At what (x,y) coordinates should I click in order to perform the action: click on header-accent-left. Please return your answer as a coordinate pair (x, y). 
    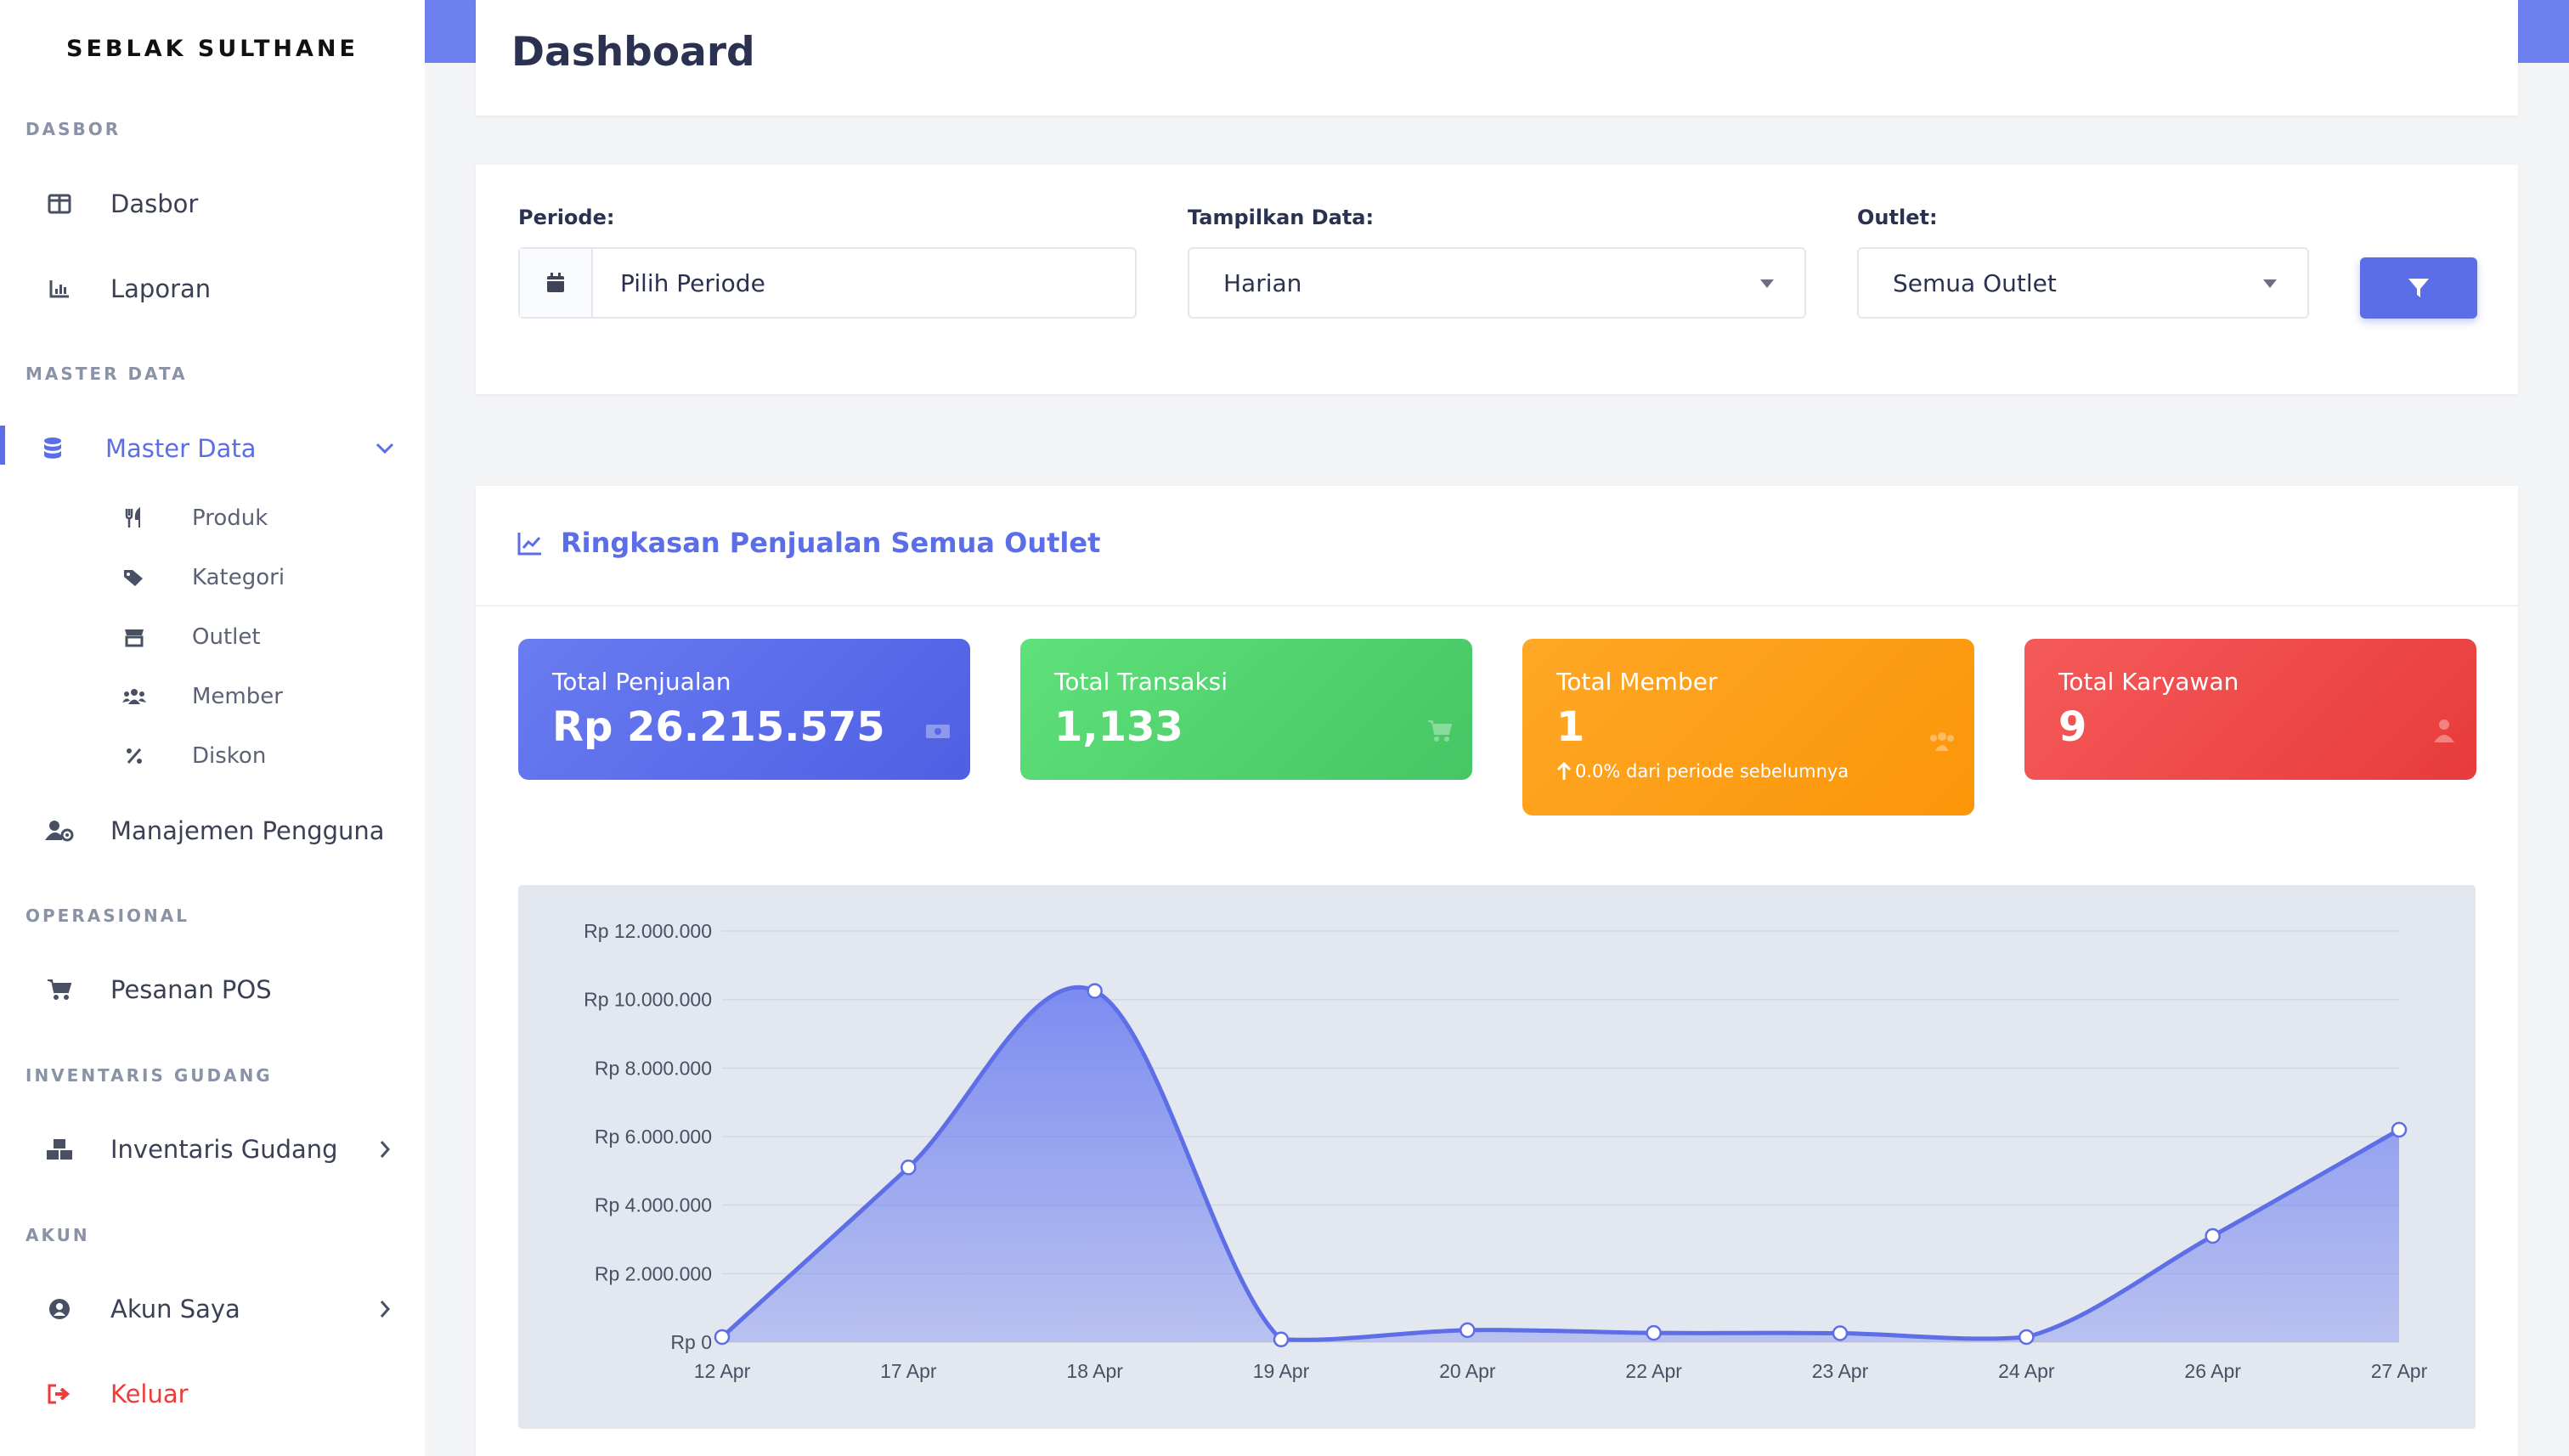
    Looking at the image, I should click on (450, 32).